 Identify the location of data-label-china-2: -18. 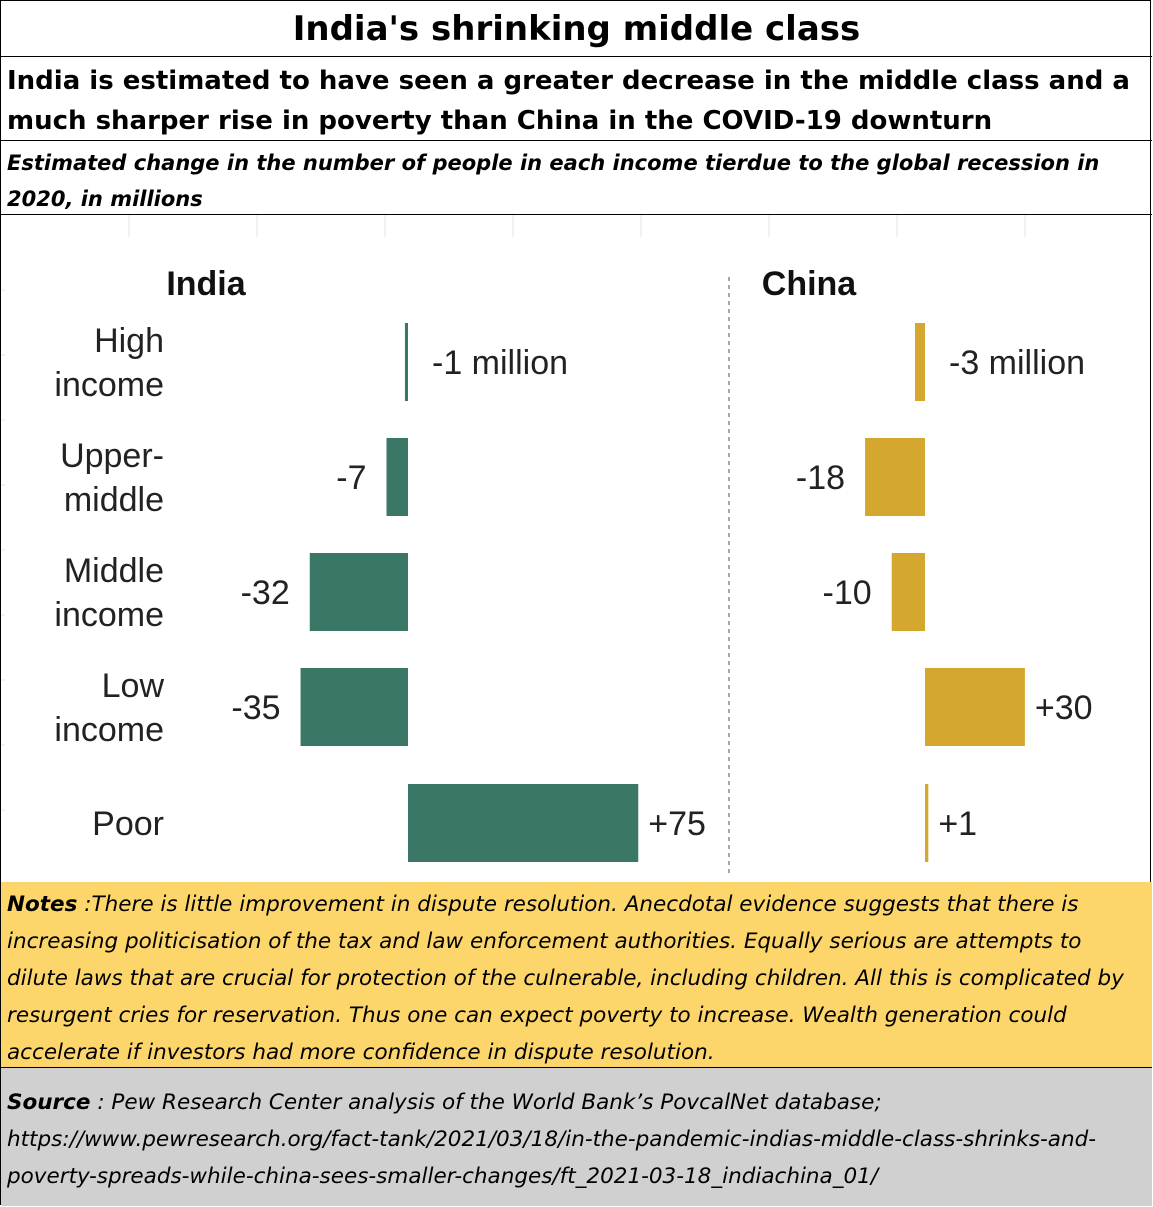
(820, 478).